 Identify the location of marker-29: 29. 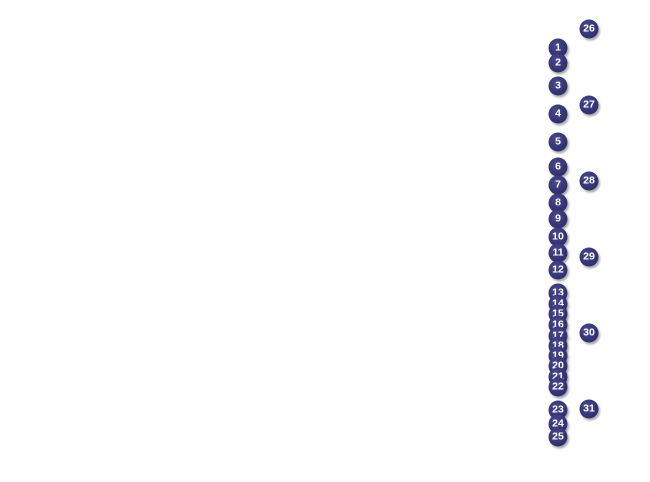
(589, 257).